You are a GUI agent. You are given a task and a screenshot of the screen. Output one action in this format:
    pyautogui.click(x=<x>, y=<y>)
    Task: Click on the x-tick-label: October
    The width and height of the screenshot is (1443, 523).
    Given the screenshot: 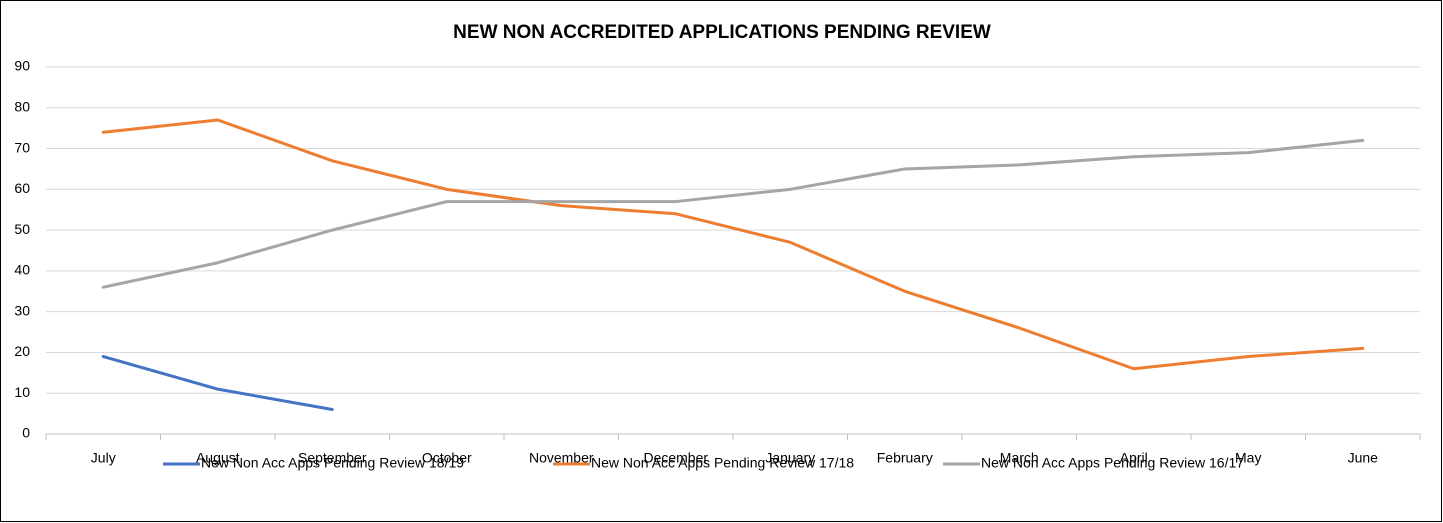 What is the action you would take?
    pyautogui.click(x=447, y=458)
    